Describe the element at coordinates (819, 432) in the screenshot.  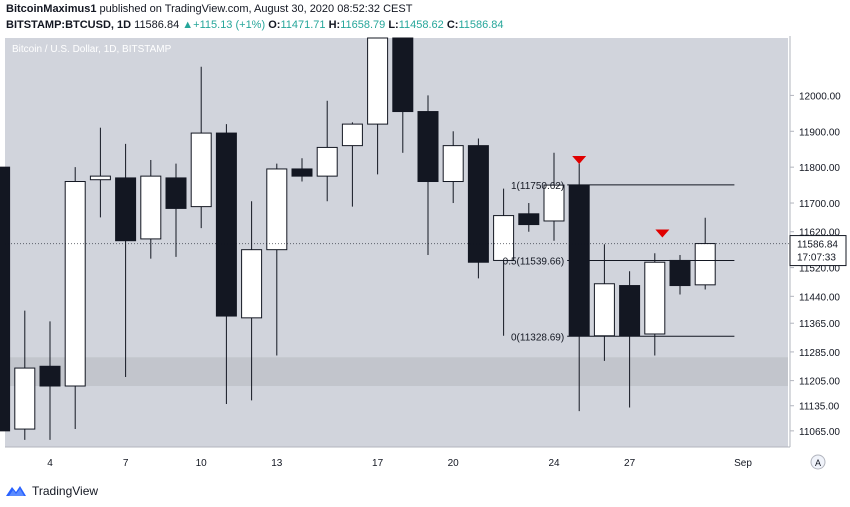
I see `y-tick-label: 11065.00` at that location.